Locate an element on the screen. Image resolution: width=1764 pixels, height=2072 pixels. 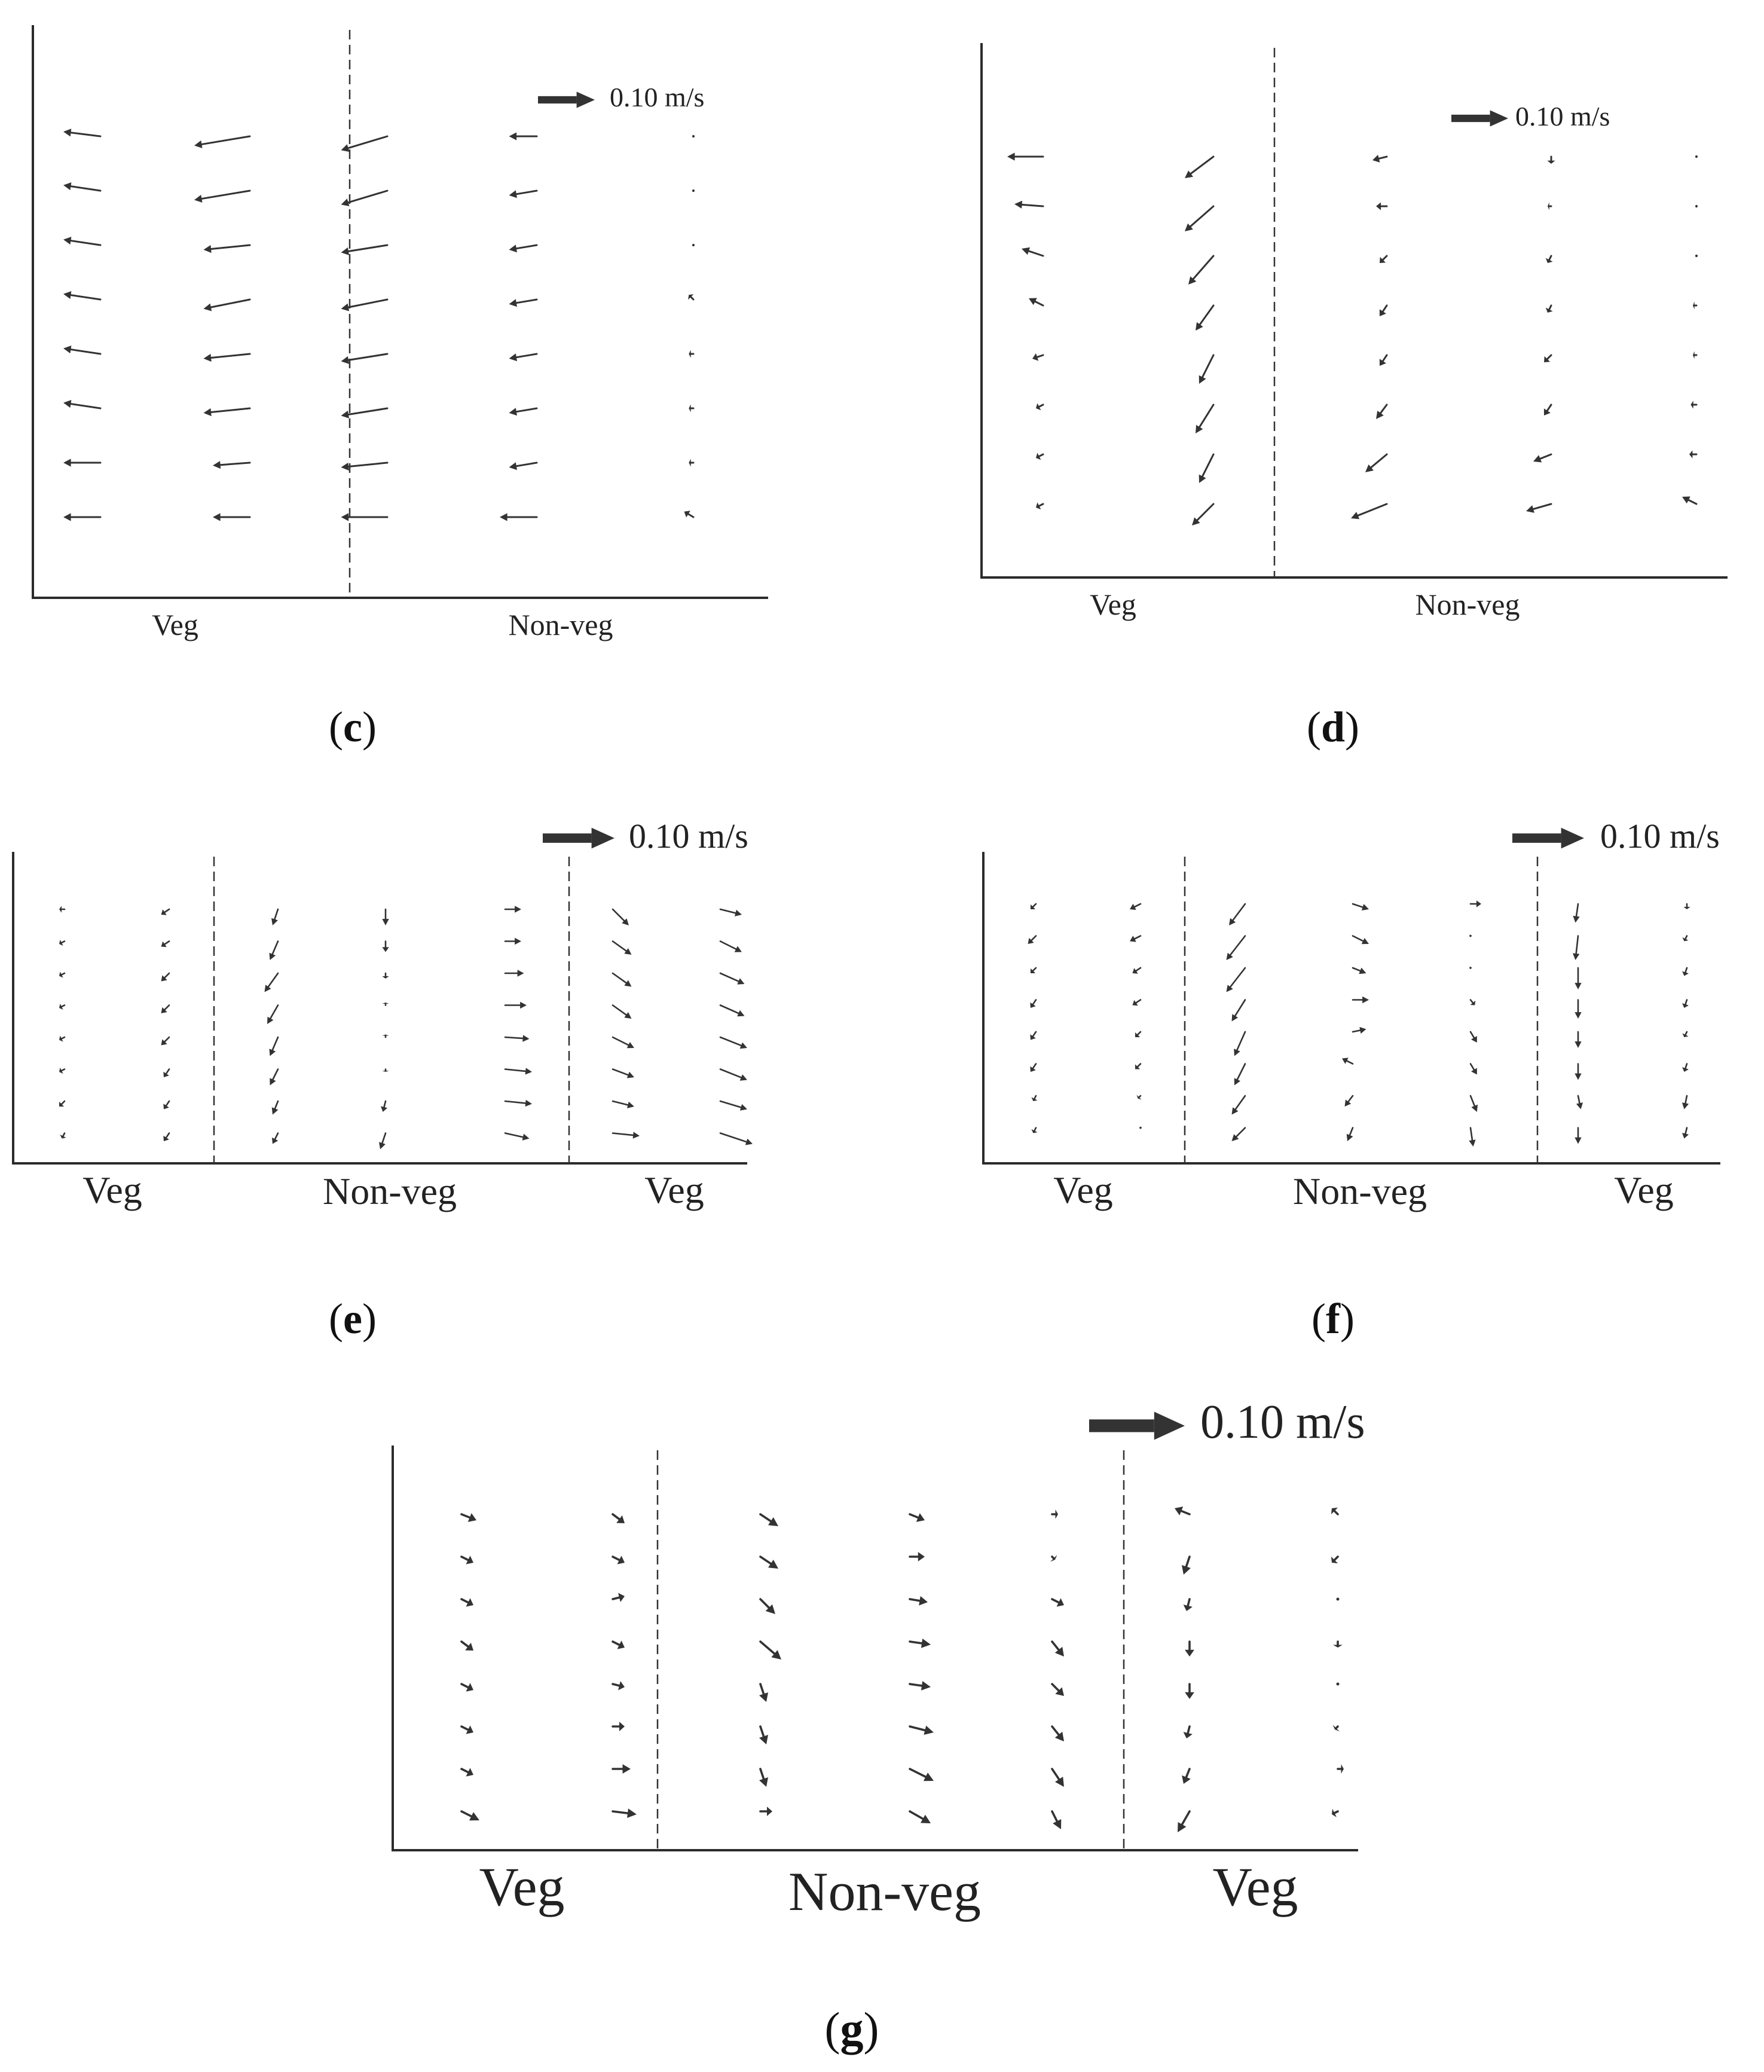
panel-g-vector-c6-r7-shaft is located at coordinates (1188, 1773).